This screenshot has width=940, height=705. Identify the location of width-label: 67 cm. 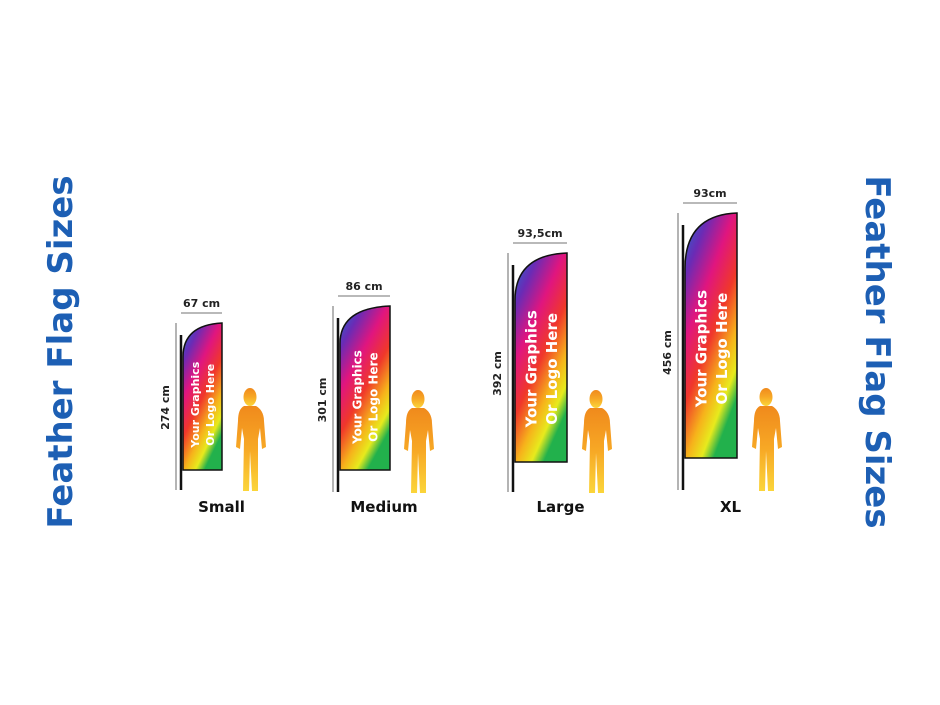
(201, 303).